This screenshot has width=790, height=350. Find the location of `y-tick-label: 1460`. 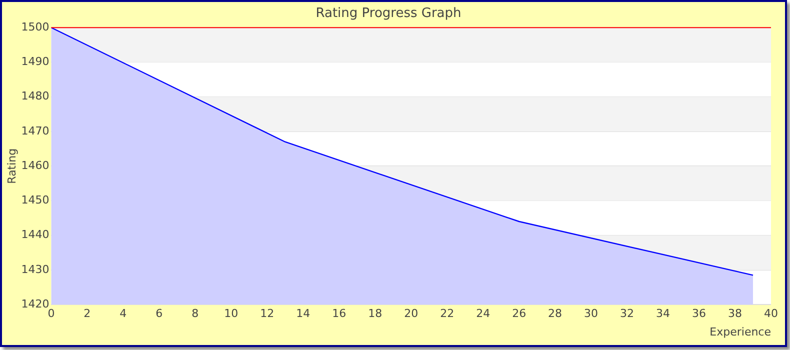

y-tick-label: 1460 is located at coordinates (35, 165).